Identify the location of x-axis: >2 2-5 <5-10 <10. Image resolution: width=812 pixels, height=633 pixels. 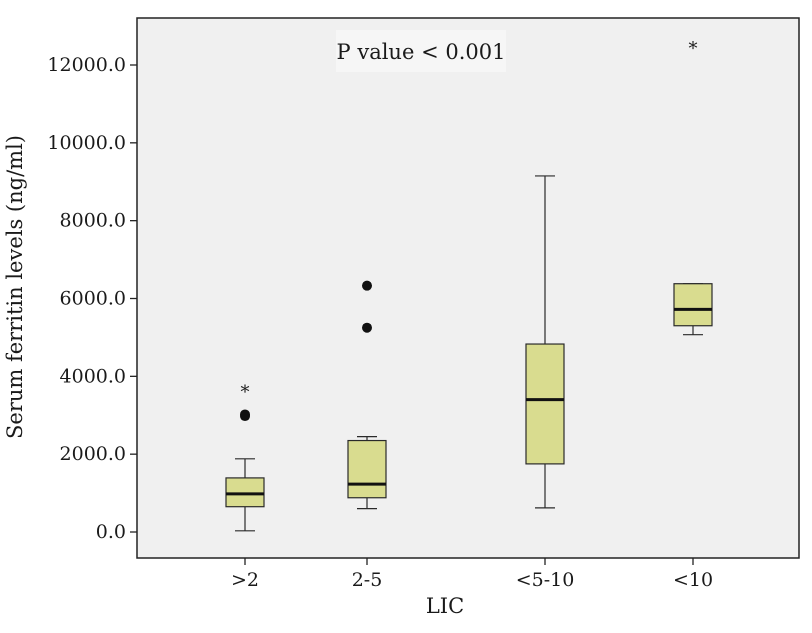
(472, 574).